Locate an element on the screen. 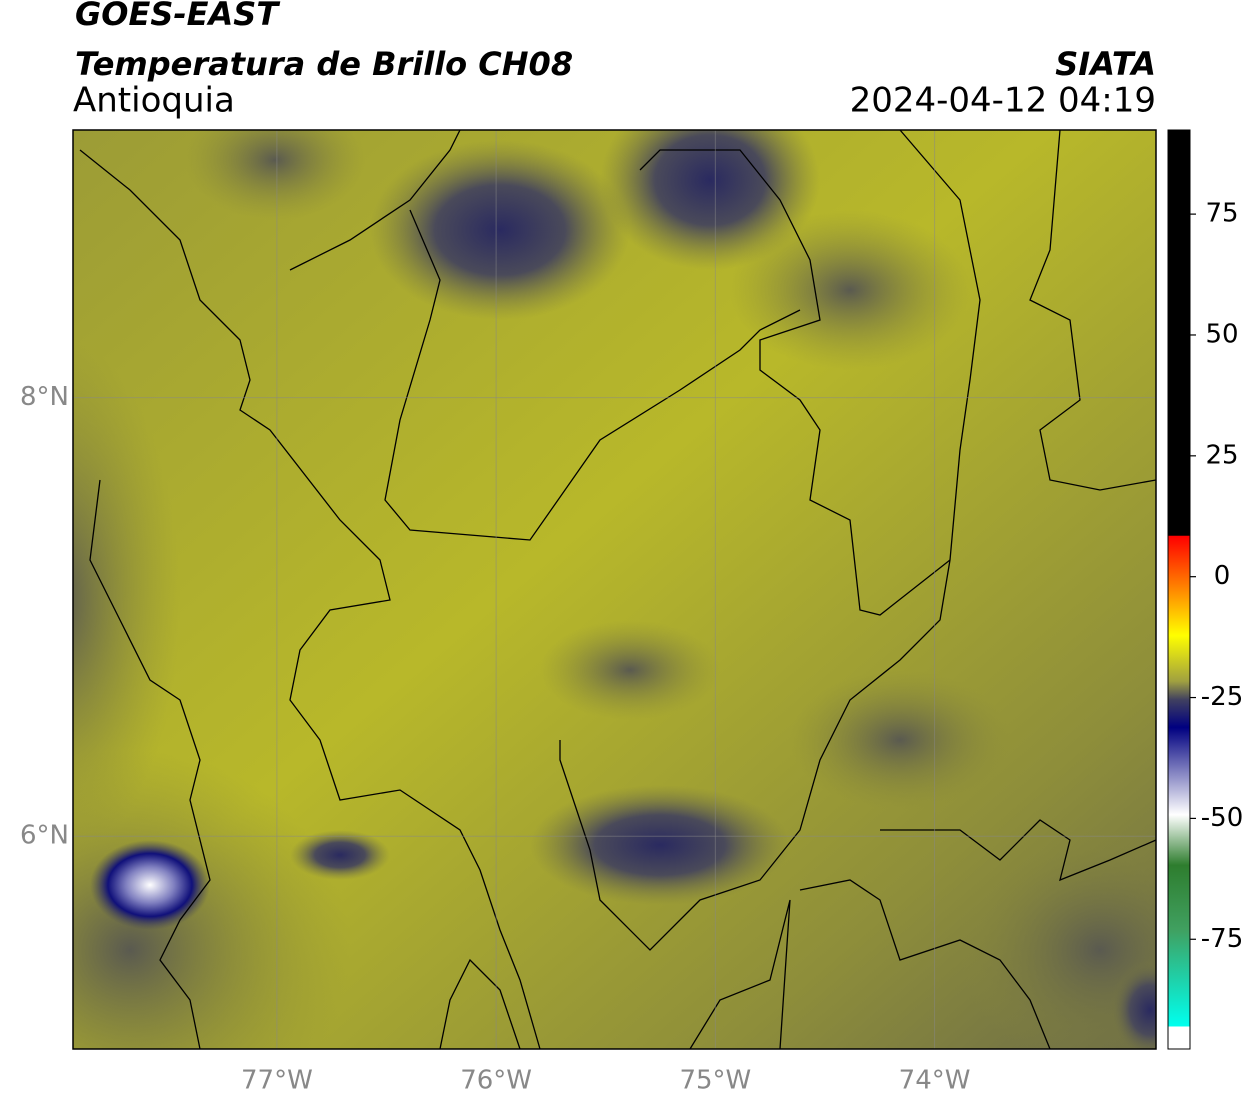  x-tick-label: 76°W is located at coordinates (496, 1081).